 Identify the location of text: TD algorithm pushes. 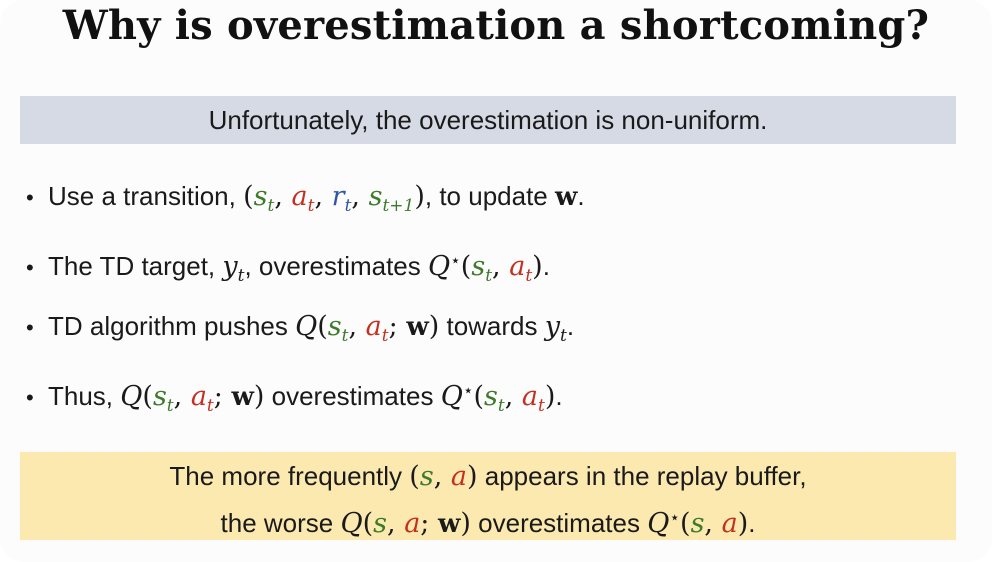
(172, 326).